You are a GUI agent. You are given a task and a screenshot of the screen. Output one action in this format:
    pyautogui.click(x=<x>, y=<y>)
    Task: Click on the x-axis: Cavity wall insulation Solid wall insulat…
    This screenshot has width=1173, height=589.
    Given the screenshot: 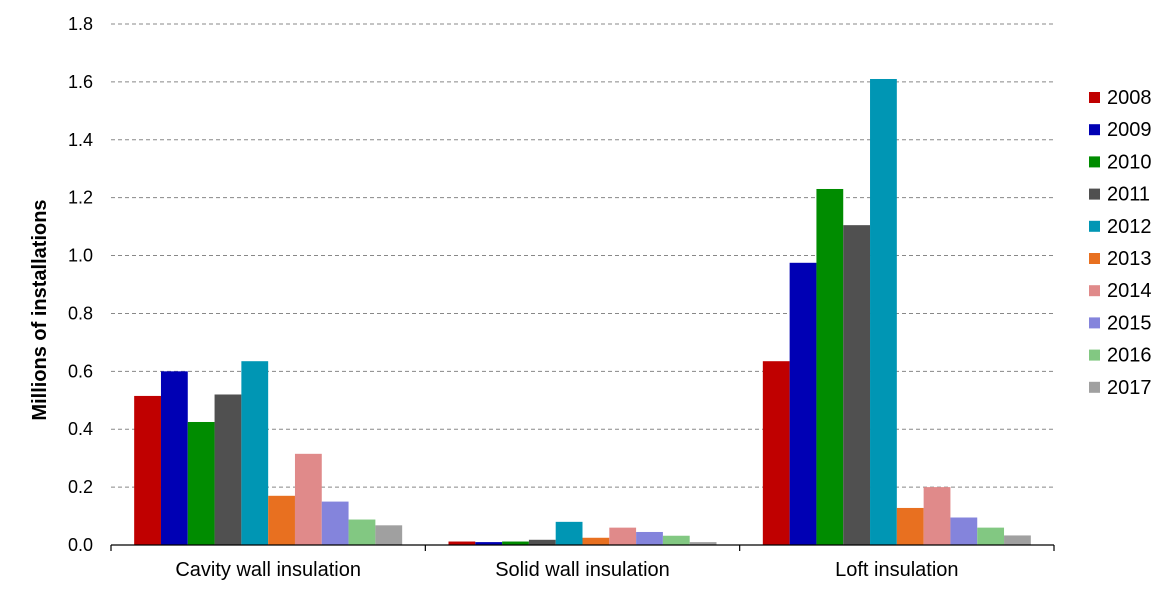 What is the action you would take?
    pyautogui.click(x=582, y=562)
    